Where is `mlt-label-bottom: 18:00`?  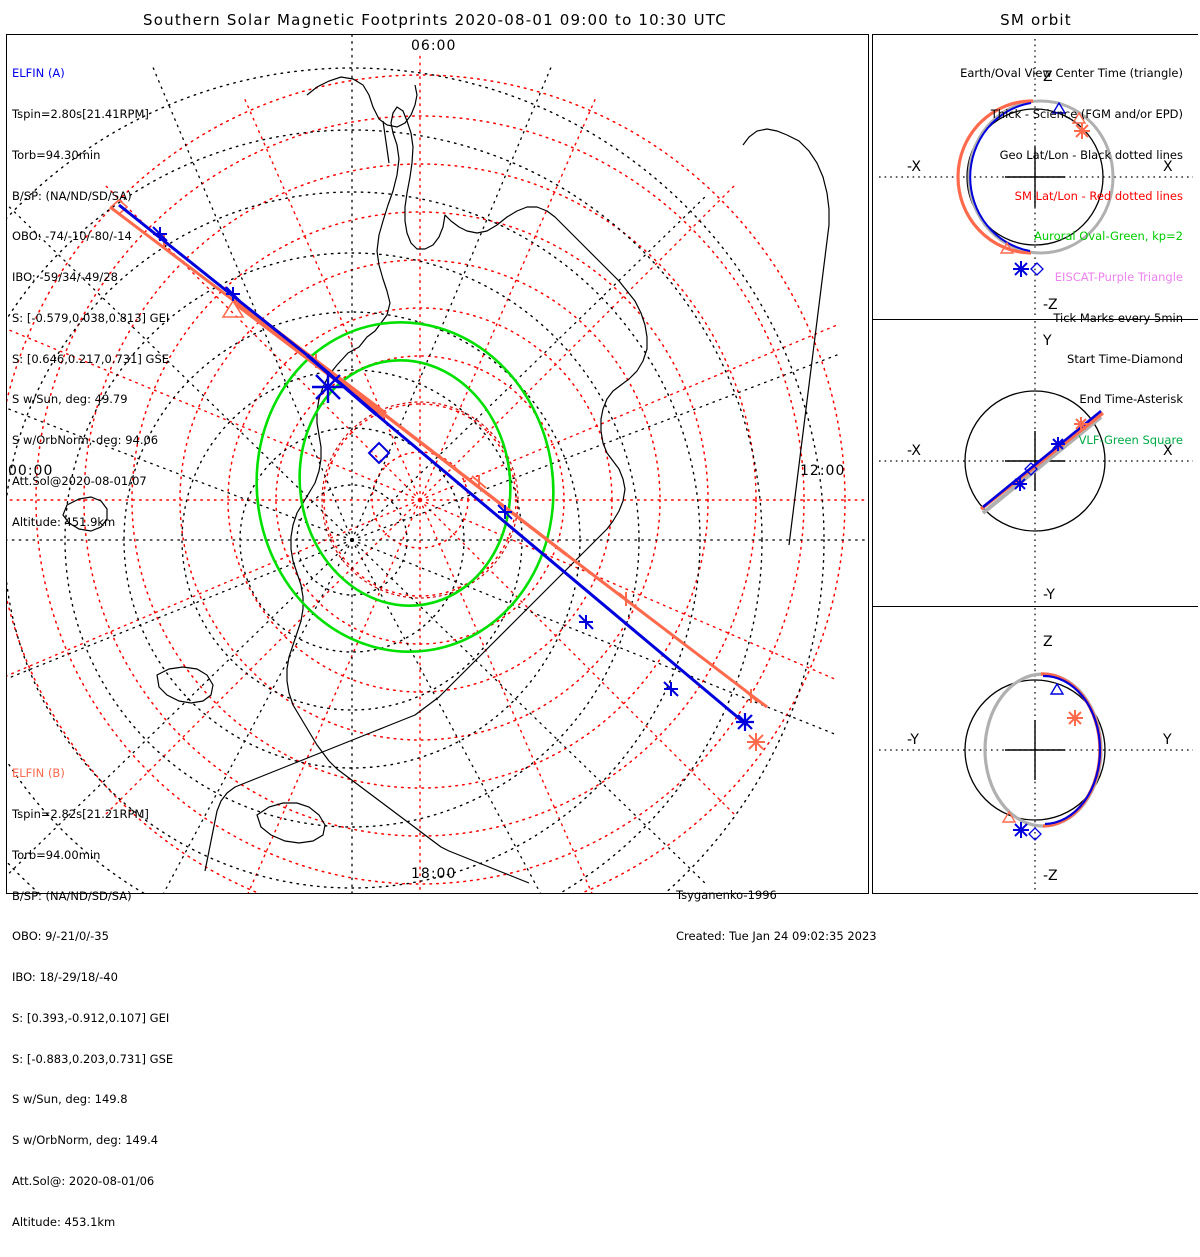
mlt-label-bottom: 18:00 is located at coordinates (434, 874).